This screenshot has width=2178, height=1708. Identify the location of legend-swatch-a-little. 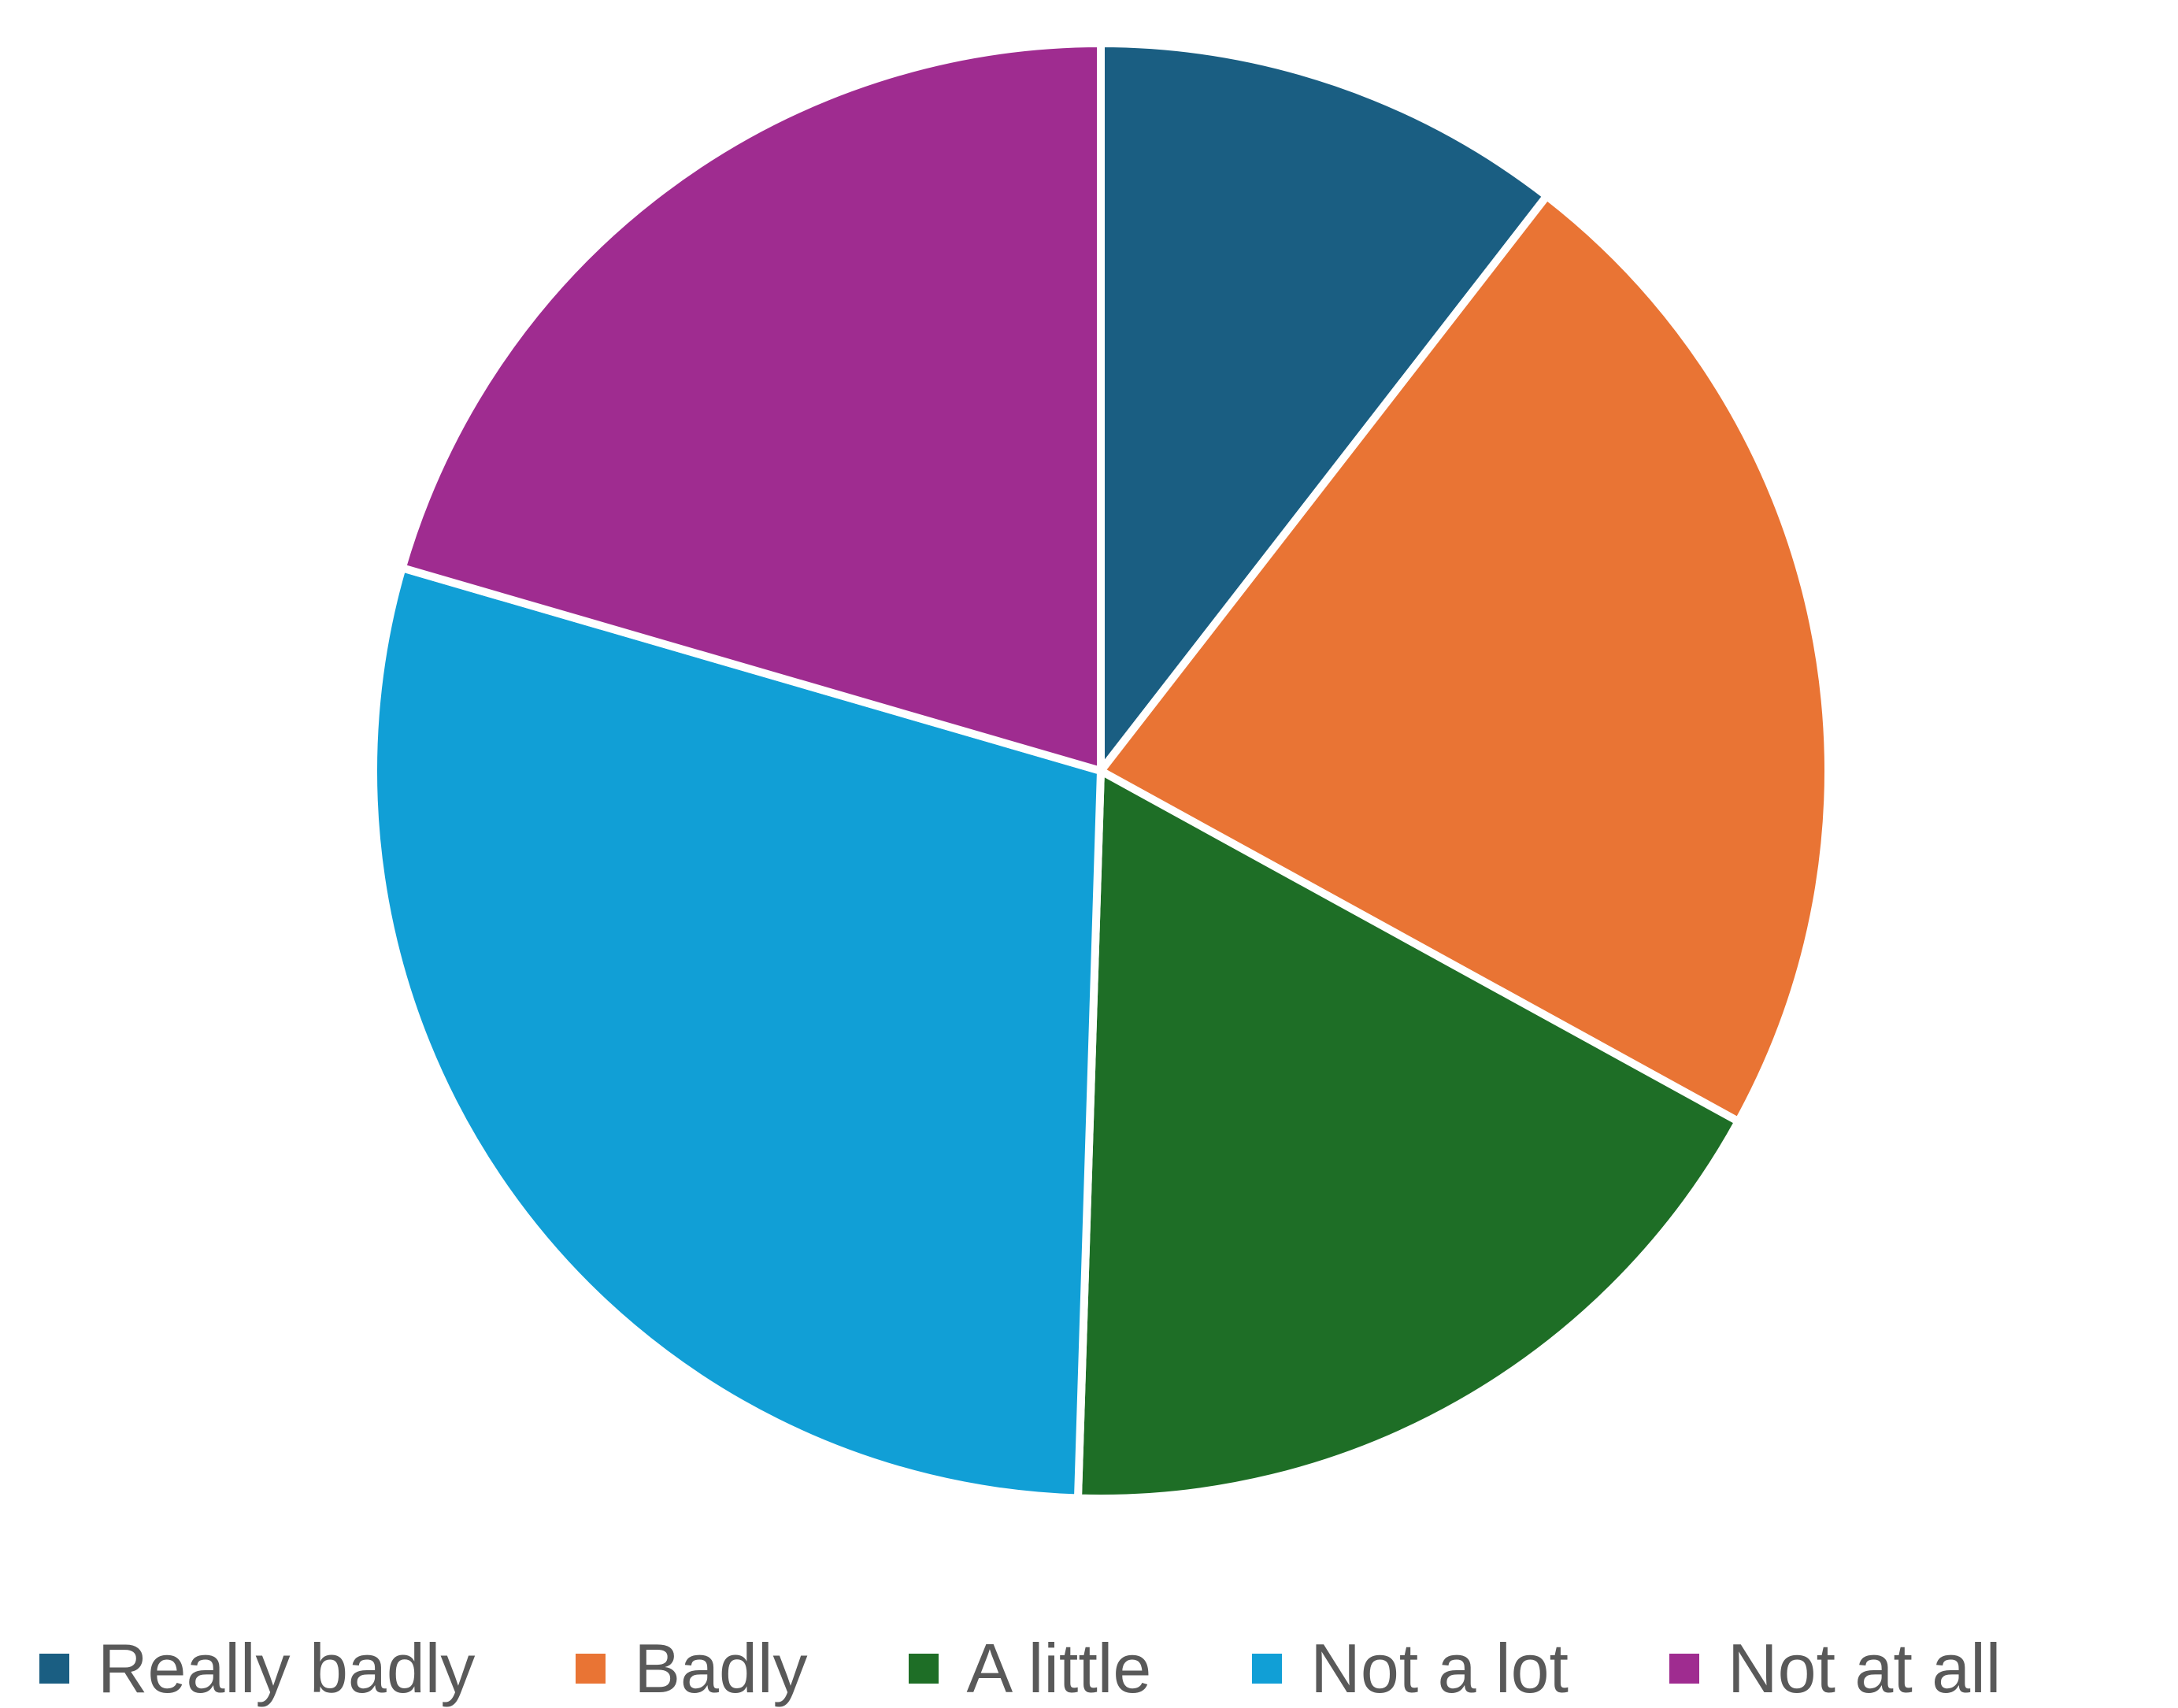
(923, 1668).